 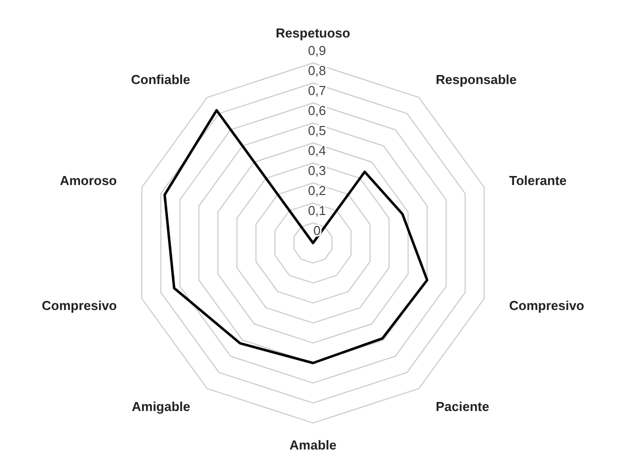 What do you see at coordinates (88, 180) in the screenshot?
I see `spoke-label: Amoroso` at bounding box center [88, 180].